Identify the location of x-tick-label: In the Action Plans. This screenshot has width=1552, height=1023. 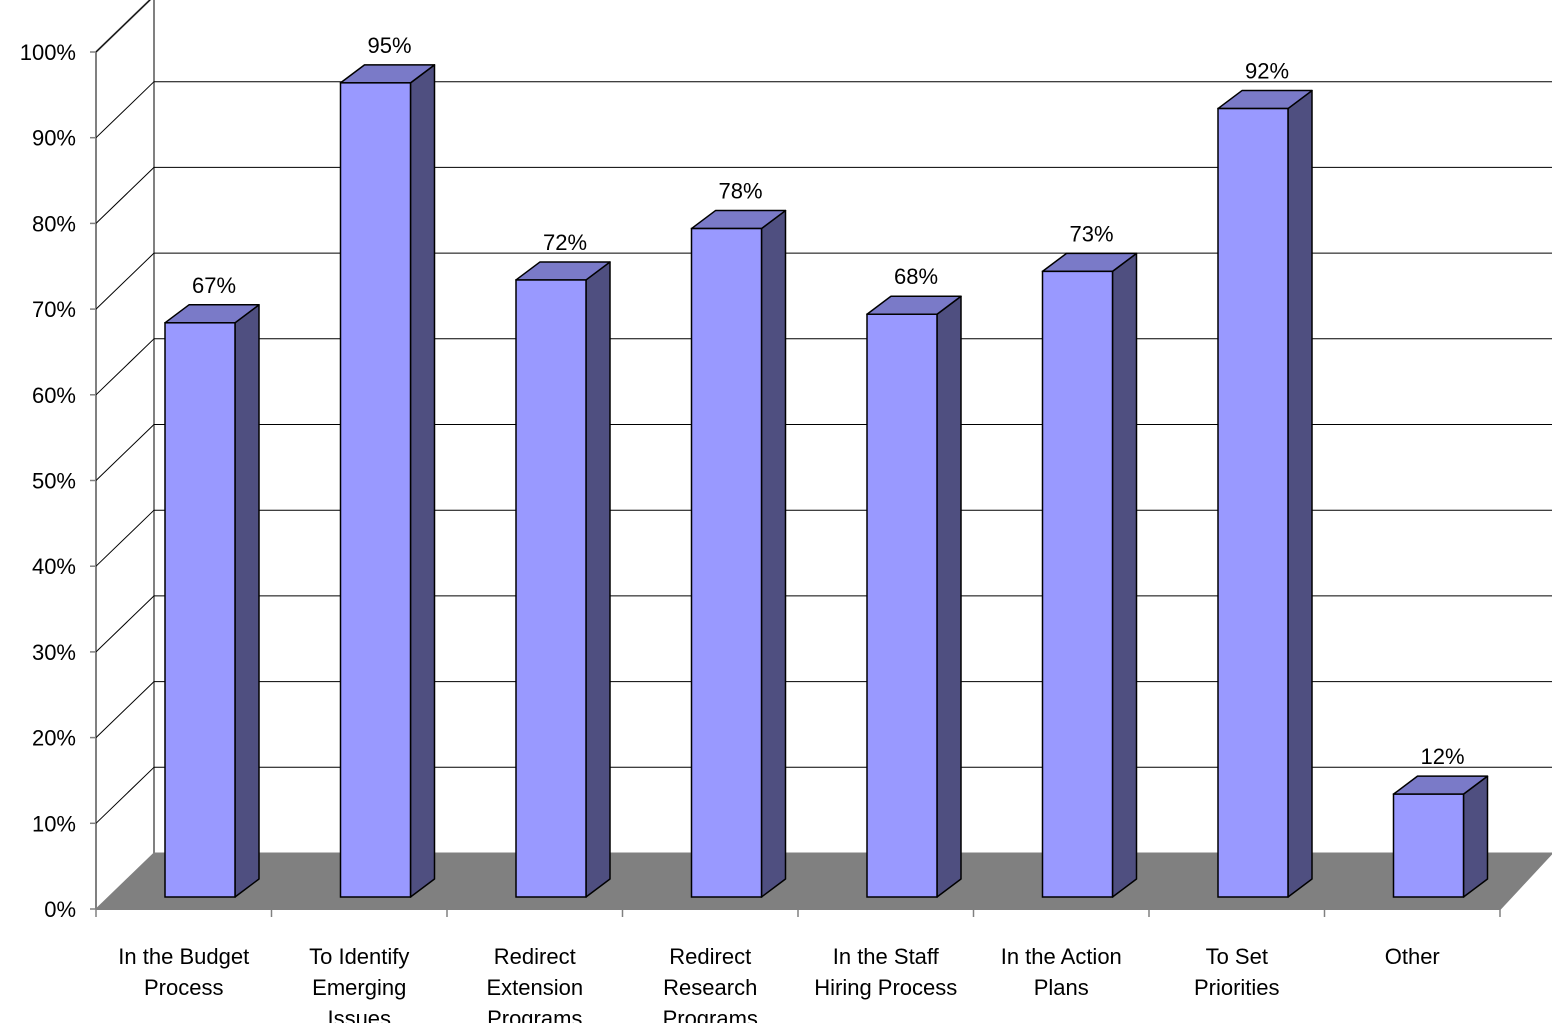
(1061, 972).